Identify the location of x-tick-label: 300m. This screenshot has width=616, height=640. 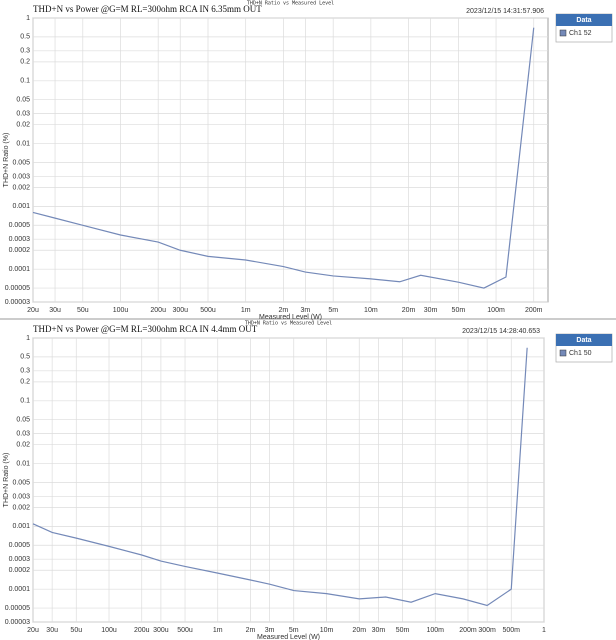
(487, 630).